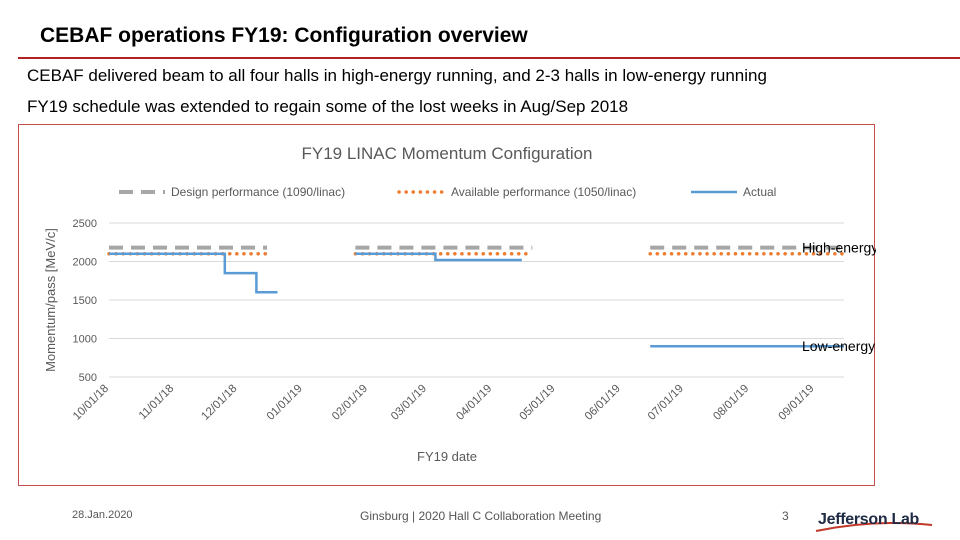 The width and height of the screenshot is (960, 540). Describe the element at coordinates (839, 346) in the screenshot. I see `annotation-1: Low-energy running` at that location.